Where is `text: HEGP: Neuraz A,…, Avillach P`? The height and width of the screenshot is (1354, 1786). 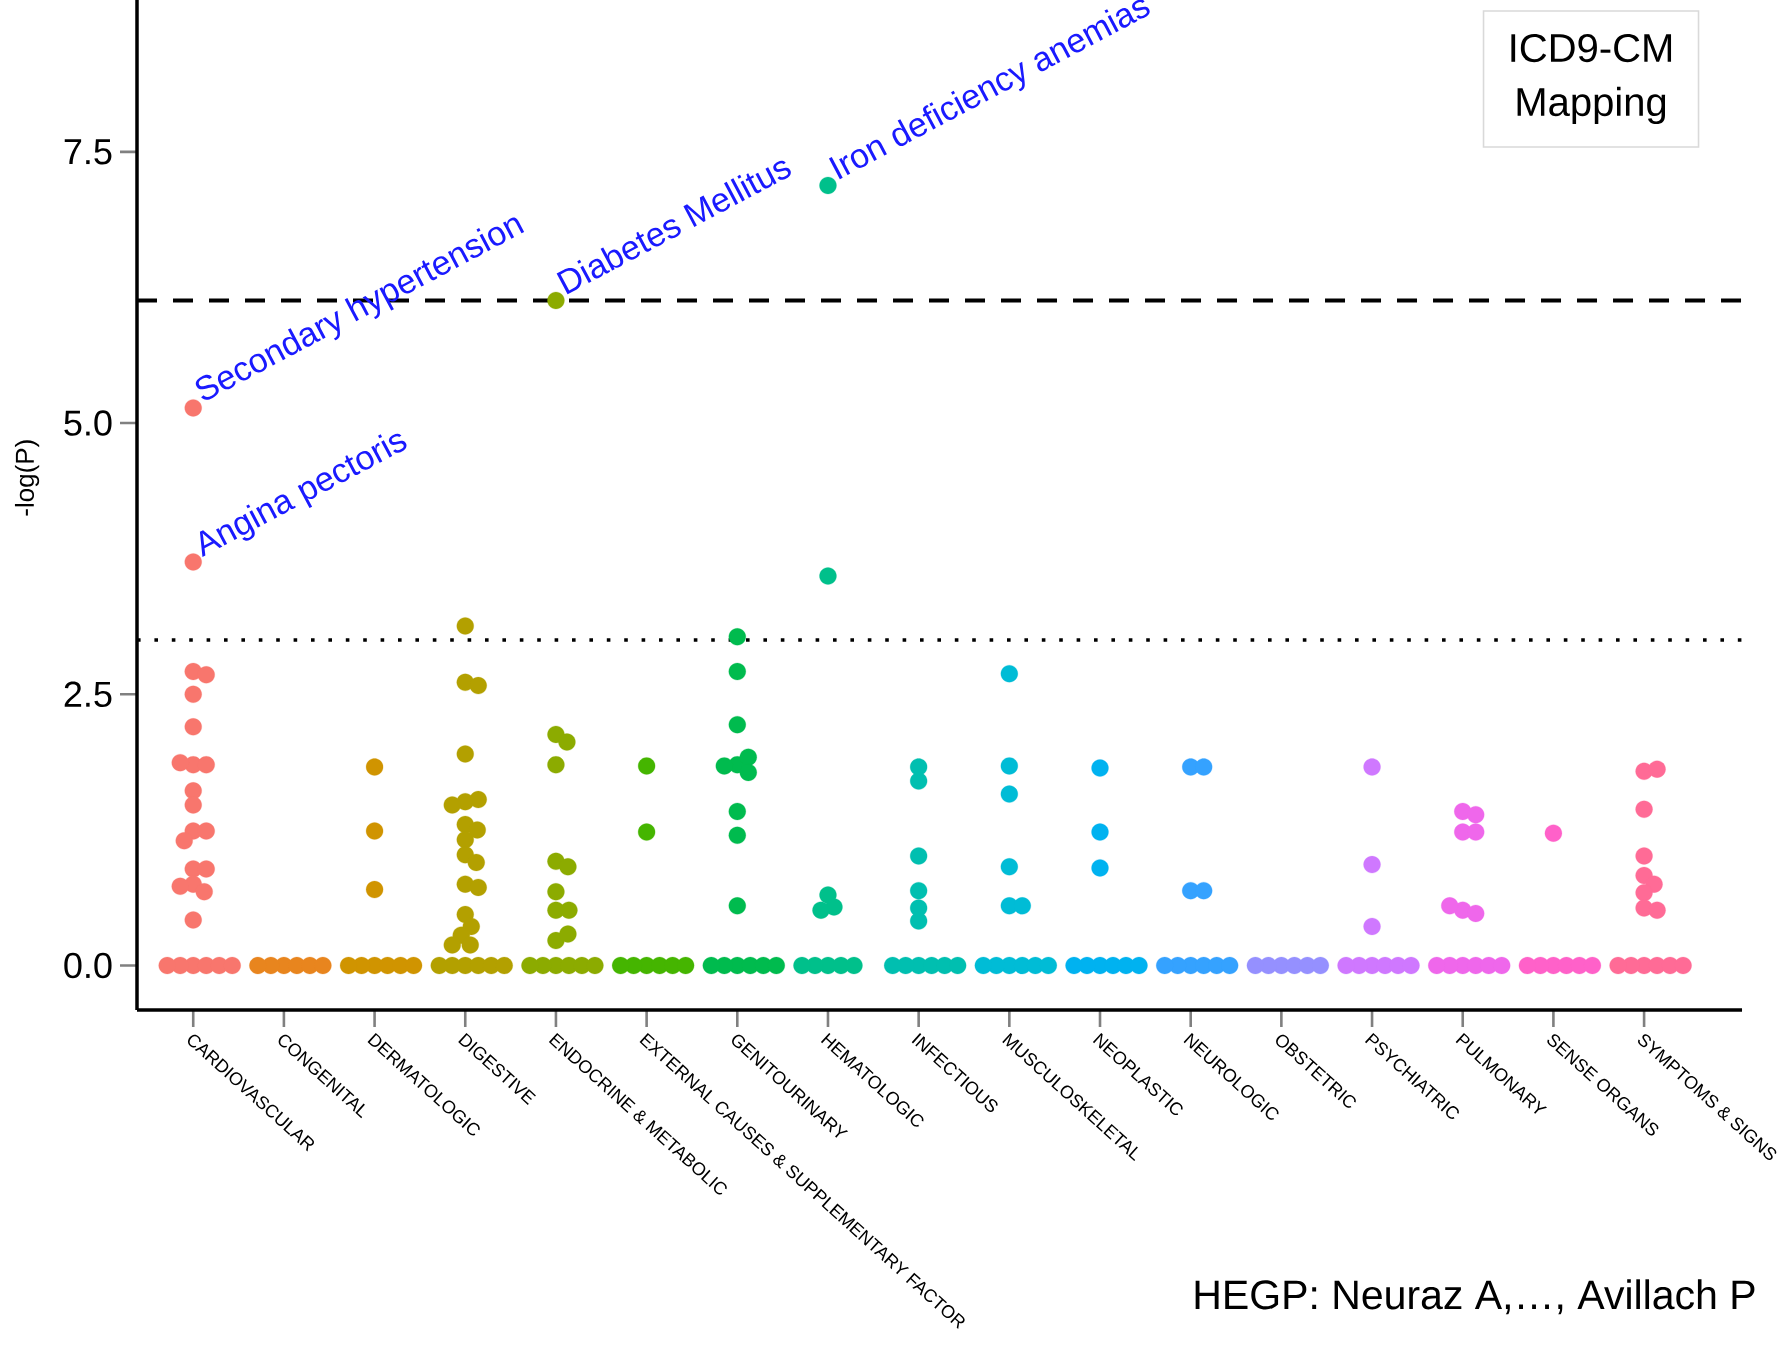
text: HEGP: Neuraz A,…, Avillach P is located at coordinates (1475, 1297).